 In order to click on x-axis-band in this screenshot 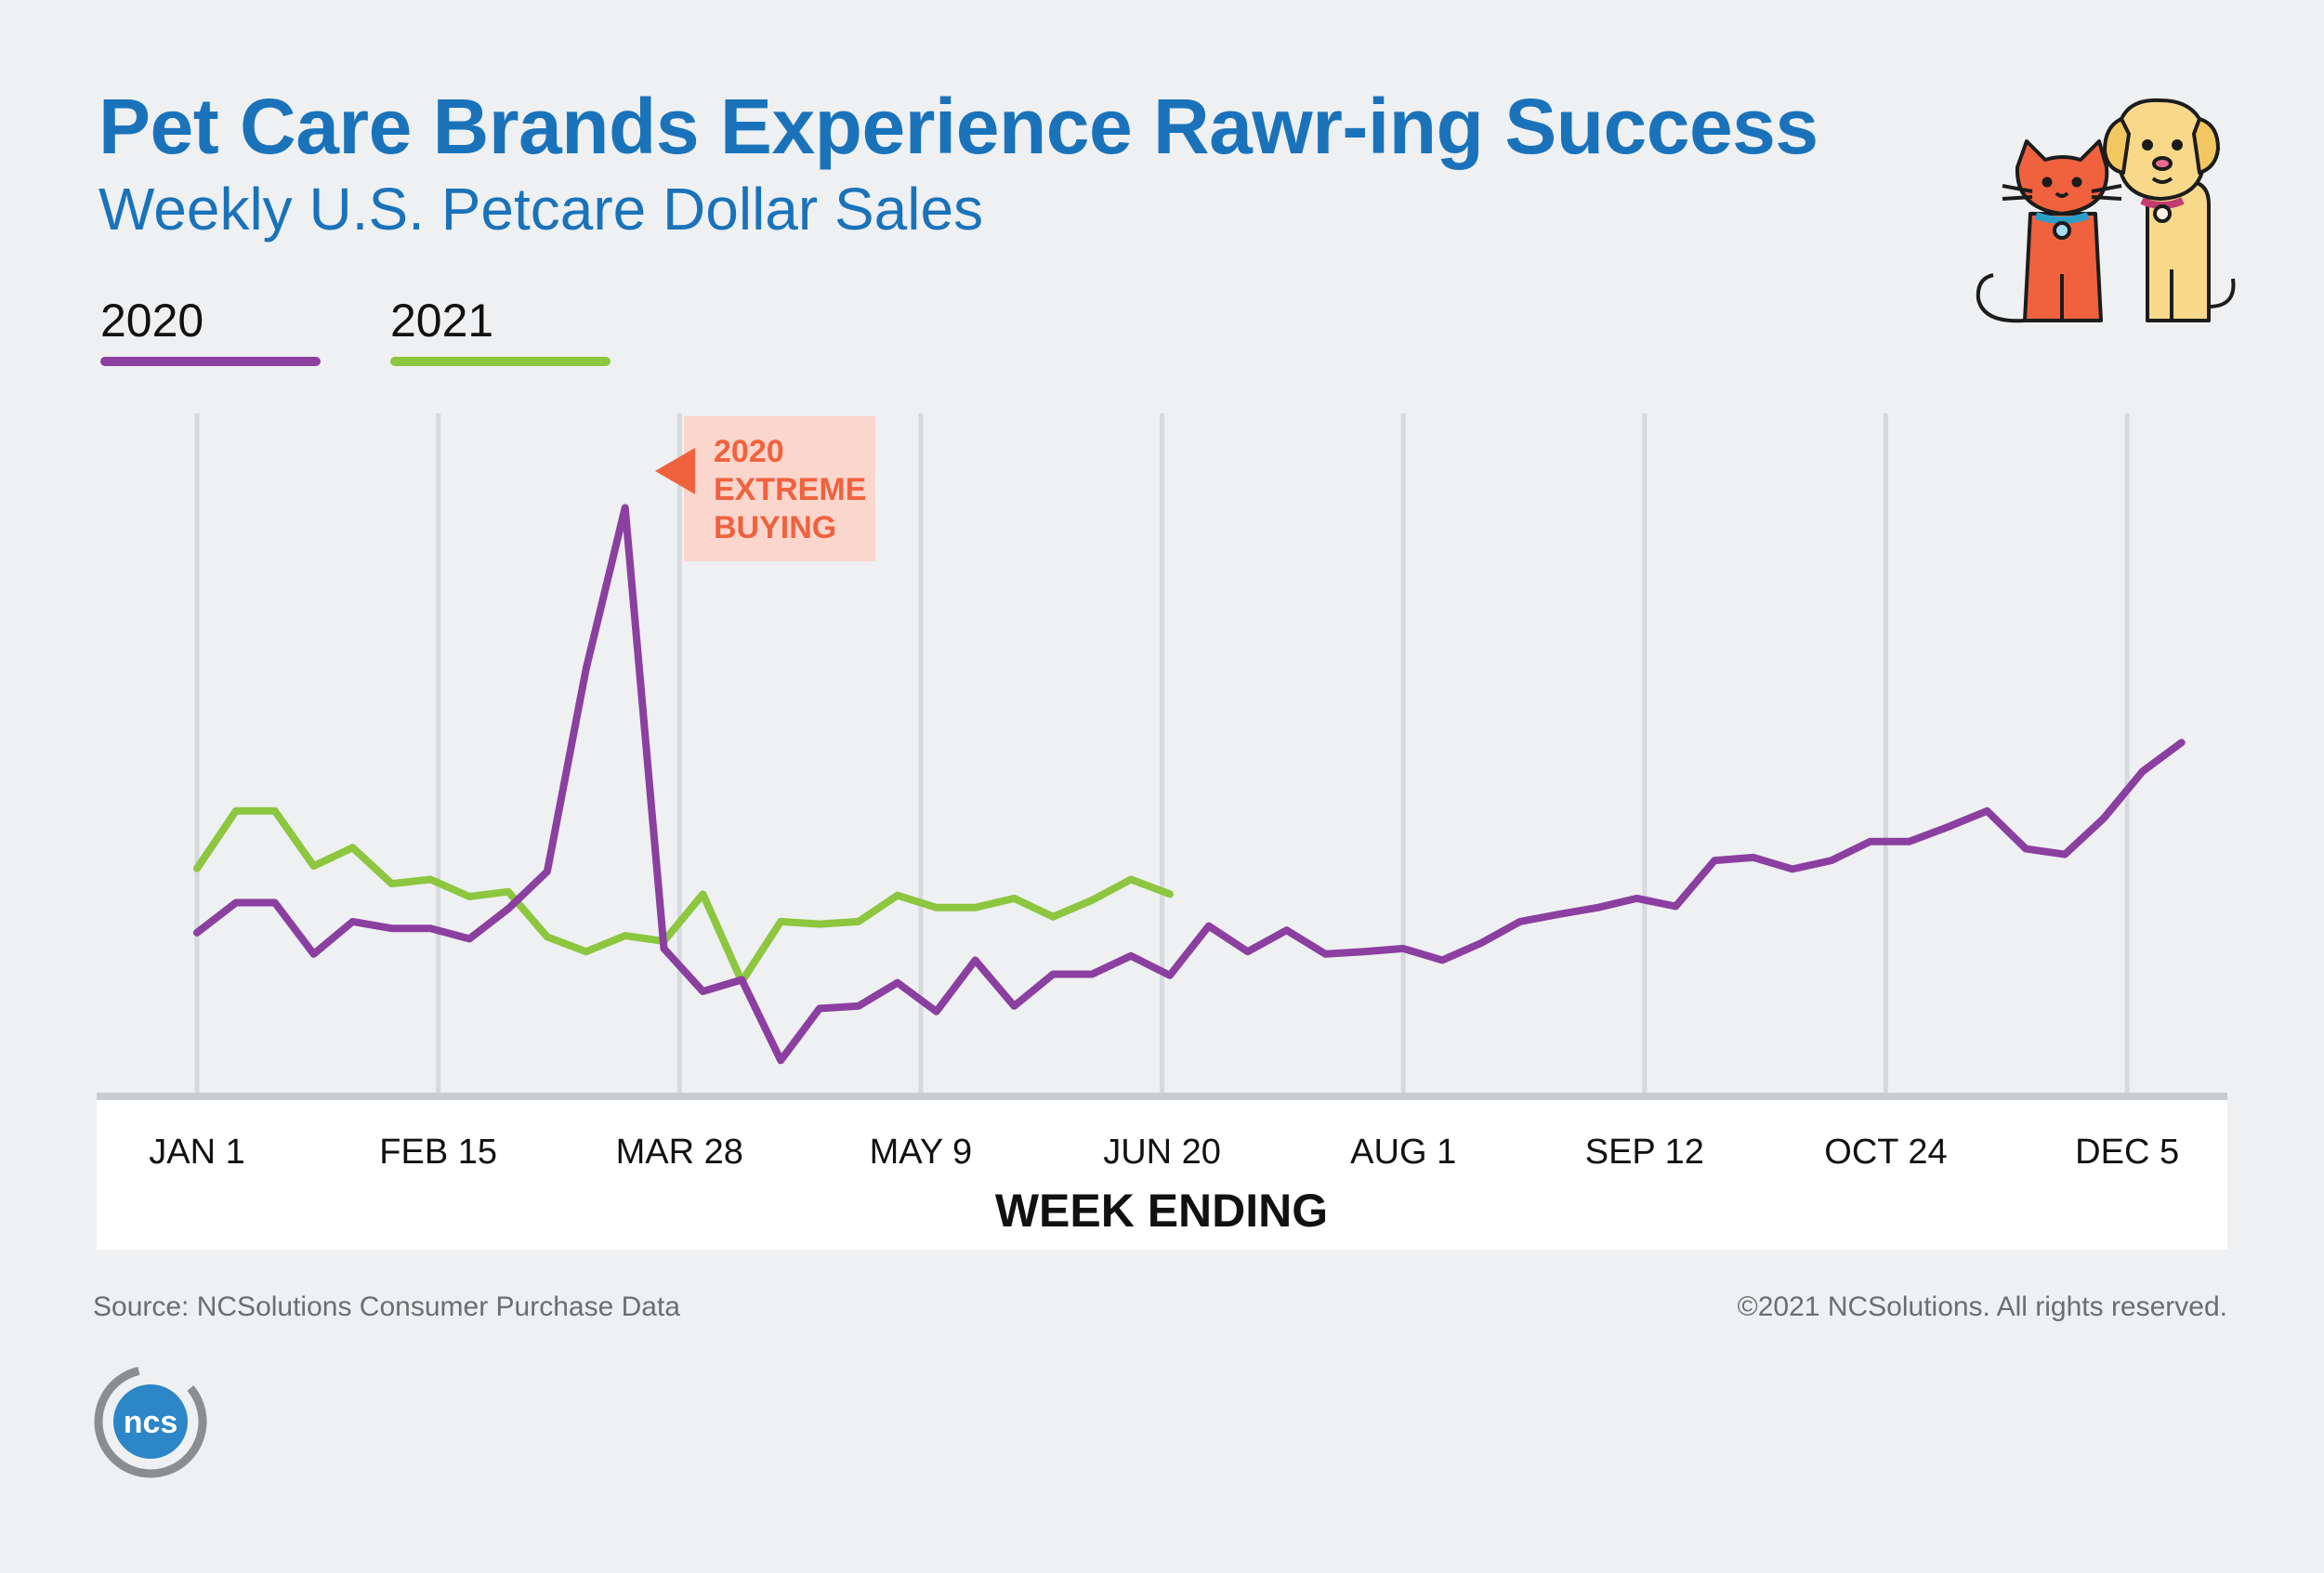, I will do `click(1162, 1173)`.